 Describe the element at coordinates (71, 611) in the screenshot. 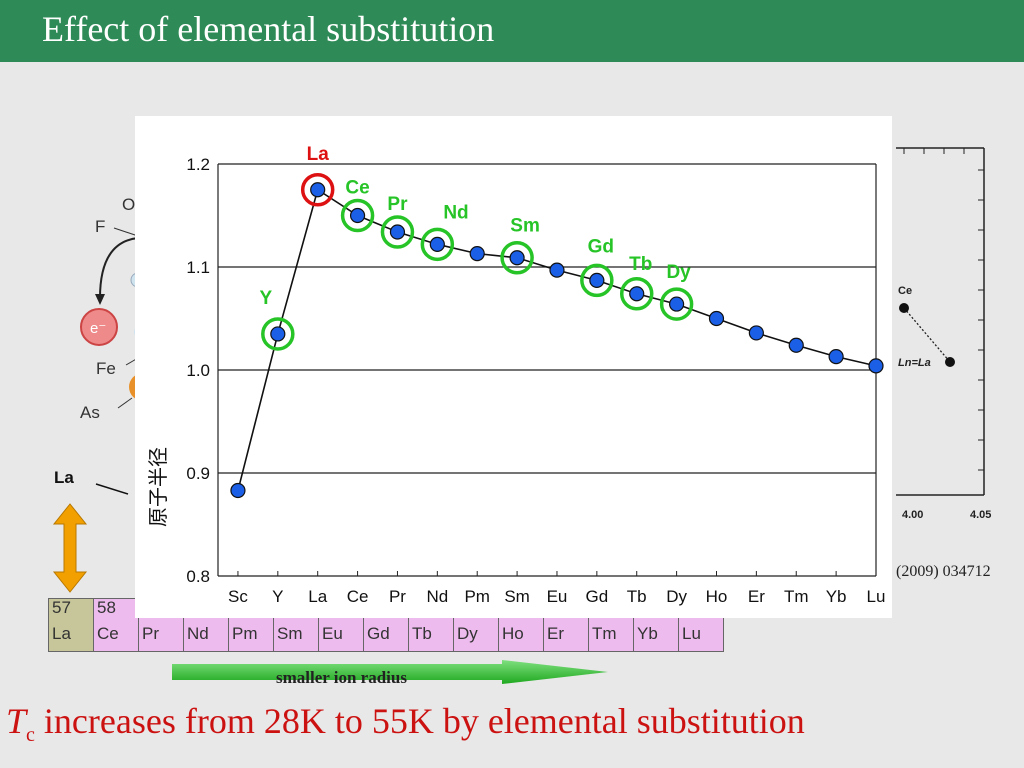

I see `element-number: 57` at that location.